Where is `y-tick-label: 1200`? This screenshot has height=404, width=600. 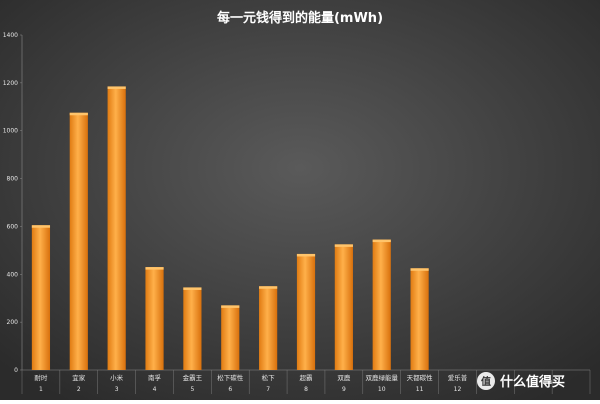 y-tick-label: 1200 is located at coordinates (10, 83).